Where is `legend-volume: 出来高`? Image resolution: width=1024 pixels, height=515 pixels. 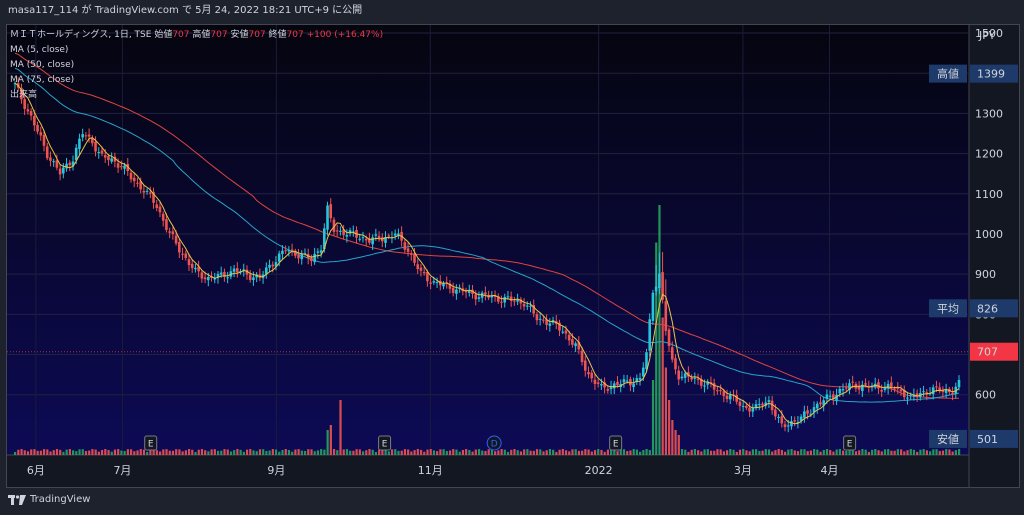
legend-volume: 出来高 is located at coordinates (24, 95).